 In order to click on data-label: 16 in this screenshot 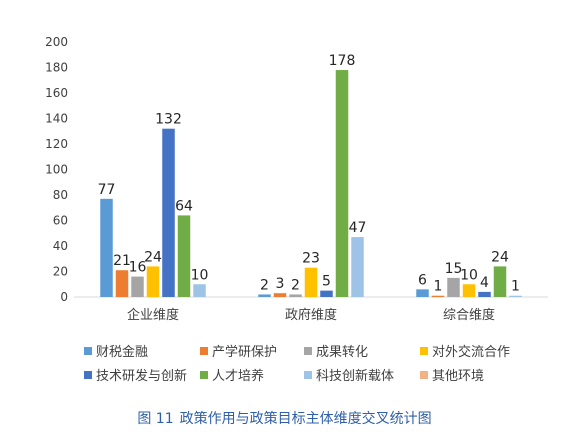, I will do `click(138, 268)`.